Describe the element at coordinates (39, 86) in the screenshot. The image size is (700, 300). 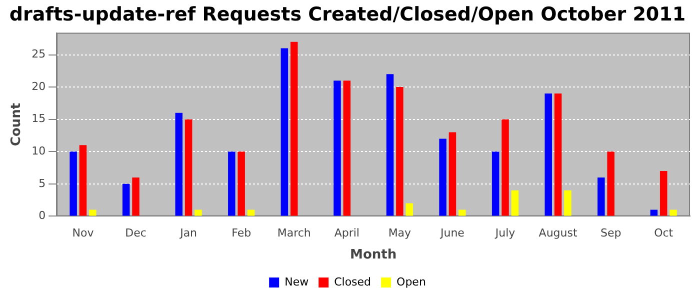
I see `y-tick-label: 20` at that location.